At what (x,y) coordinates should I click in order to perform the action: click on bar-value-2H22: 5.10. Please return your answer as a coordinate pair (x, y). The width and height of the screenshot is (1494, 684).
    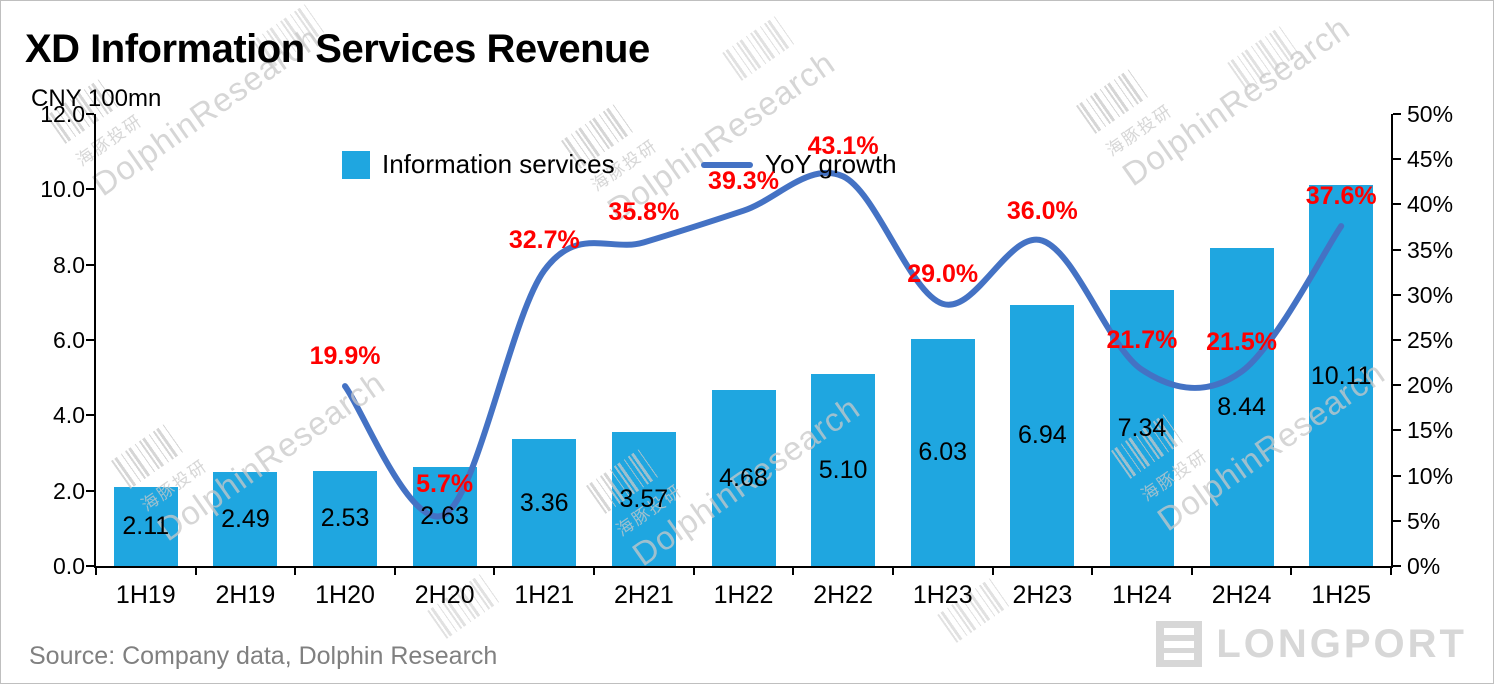
    Looking at the image, I should click on (843, 469).